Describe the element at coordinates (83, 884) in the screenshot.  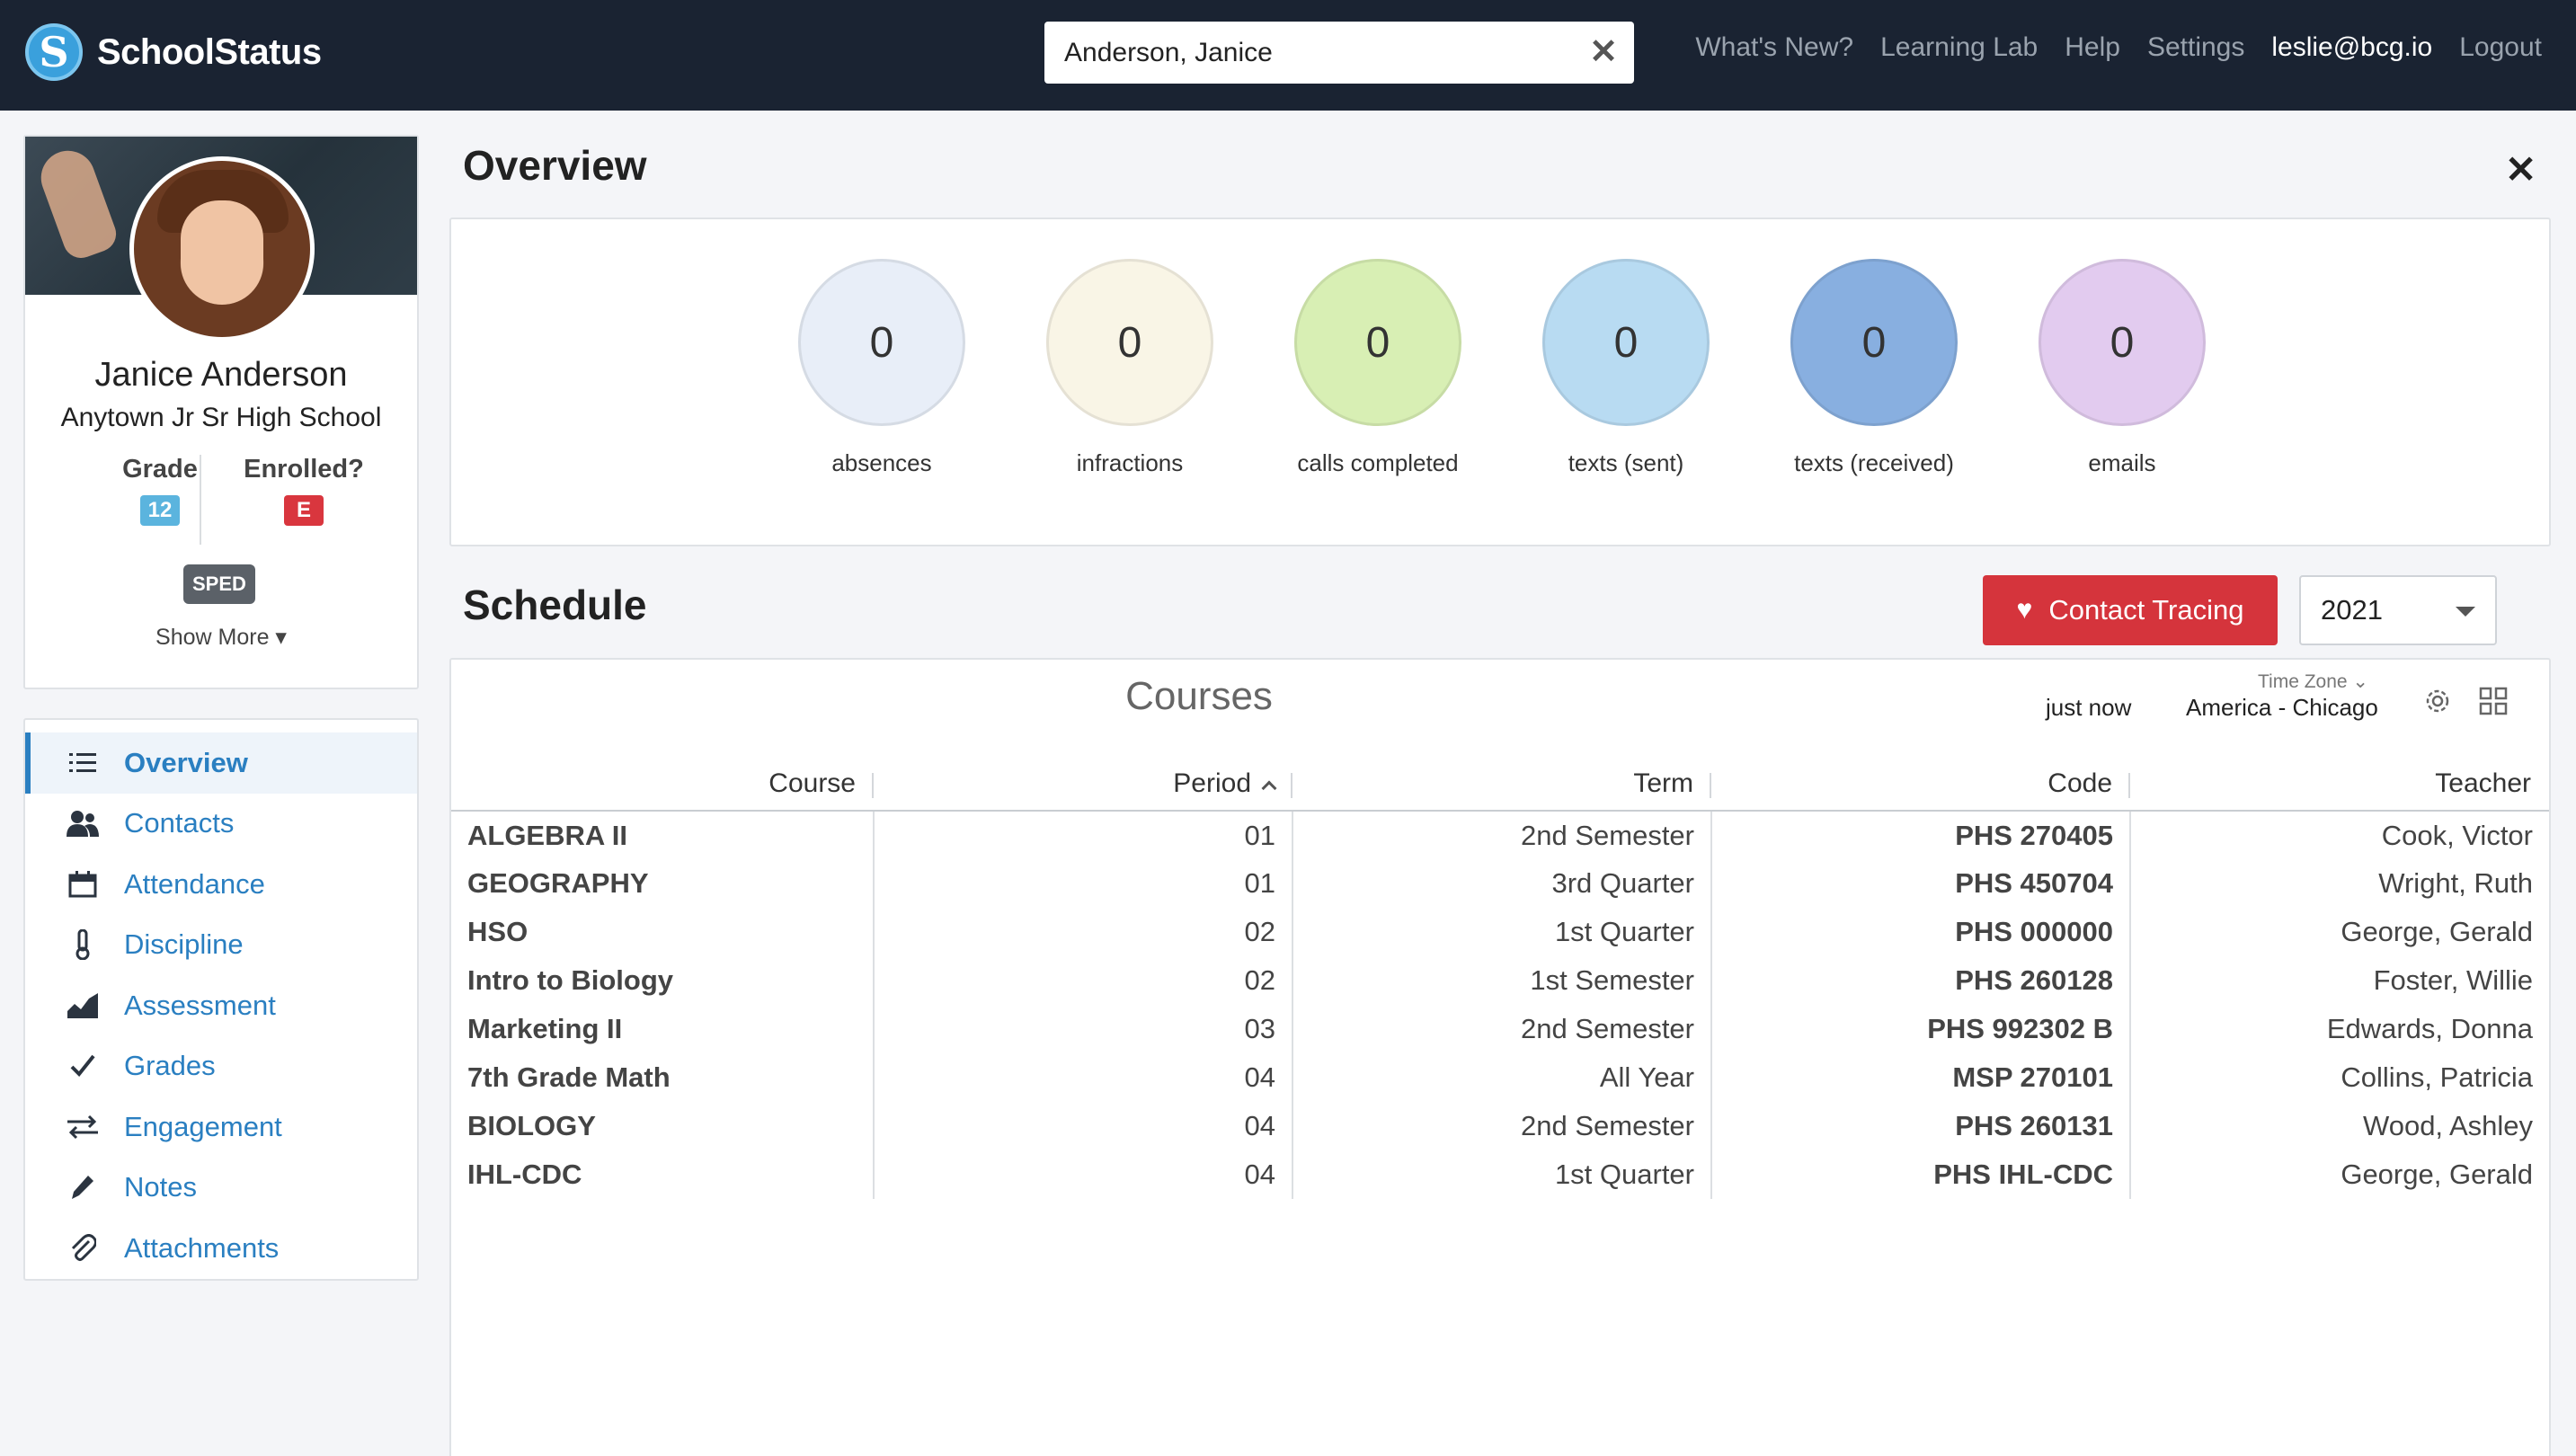
I see `calendar-icon` at that location.